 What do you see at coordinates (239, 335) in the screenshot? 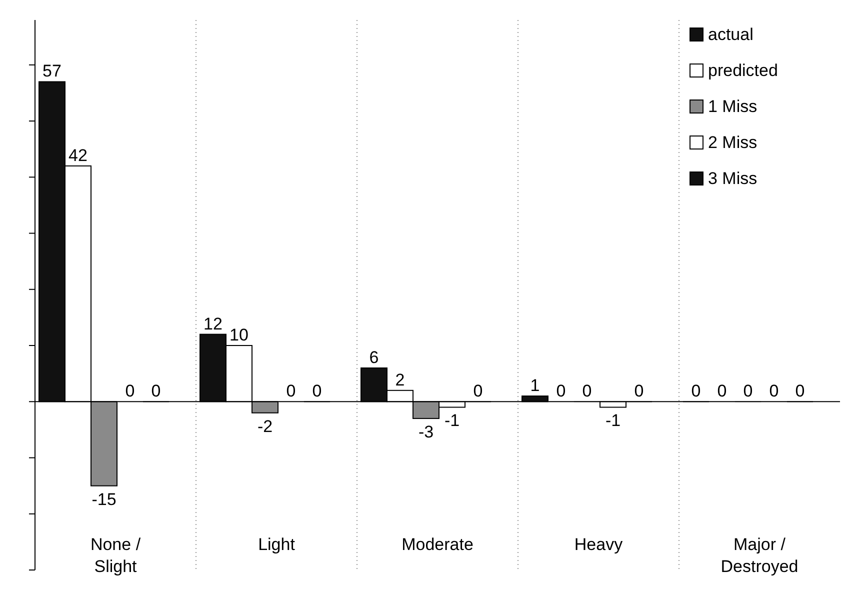
I see `data-label: 10` at bounding box center [239, 335].